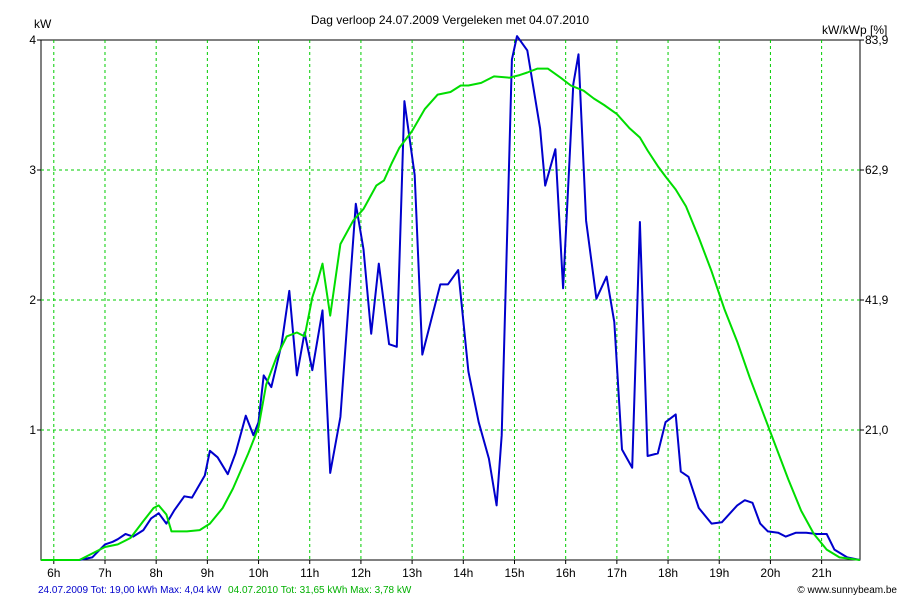 This screenshot has height=600, width=900. Describe the element at coordinates (320, 590) in the screenshot. I see `footer-green-series: 04.07.2010 Tot: 31,65 kWh Max: 3,78 kW` at that location.